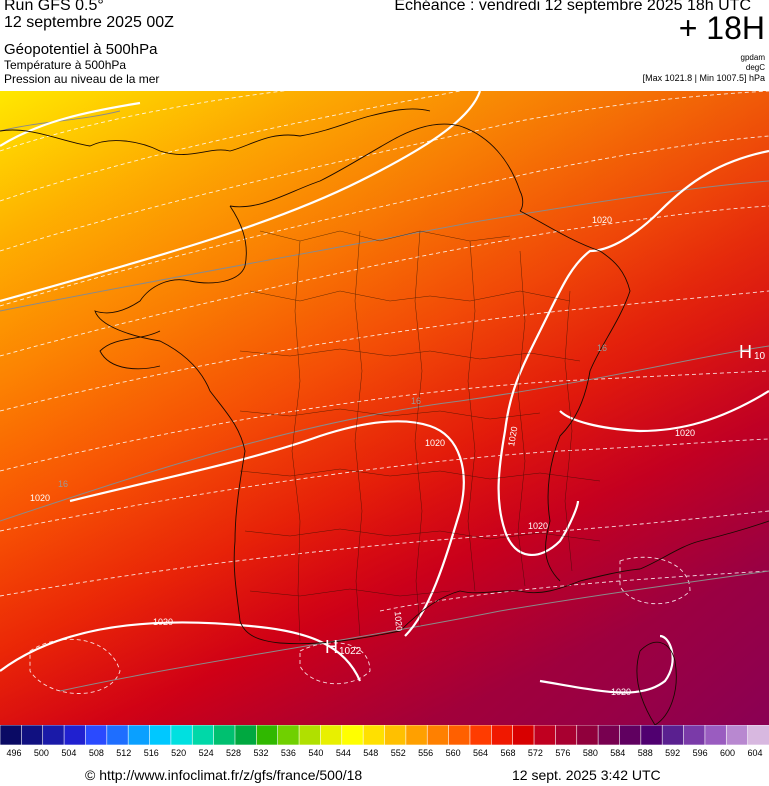 This screenshot has width=769, height=786. Describe the element at coordinates (261, 753) in the screenshot. I see `color-scale-label: 532` at that location.